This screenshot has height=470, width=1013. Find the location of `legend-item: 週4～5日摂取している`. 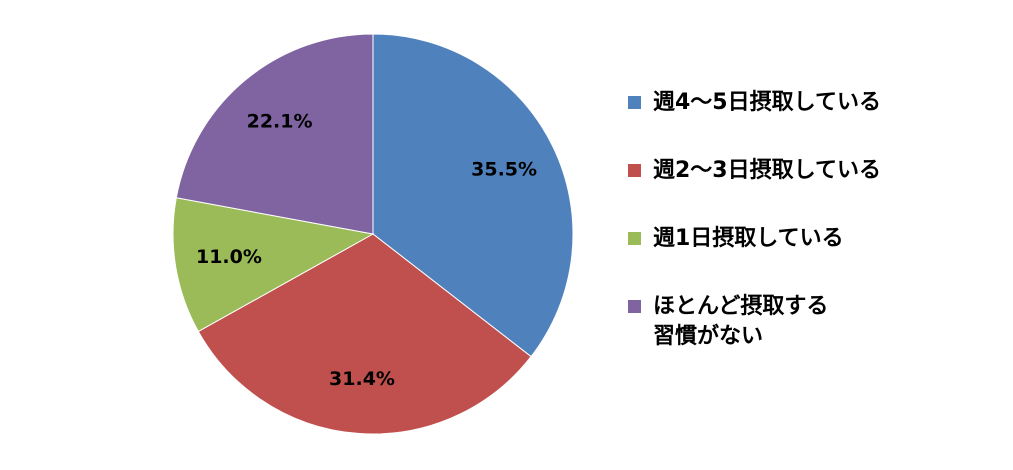

legend-item: 週4～5日摂取している is located at coordinates (754, 103).